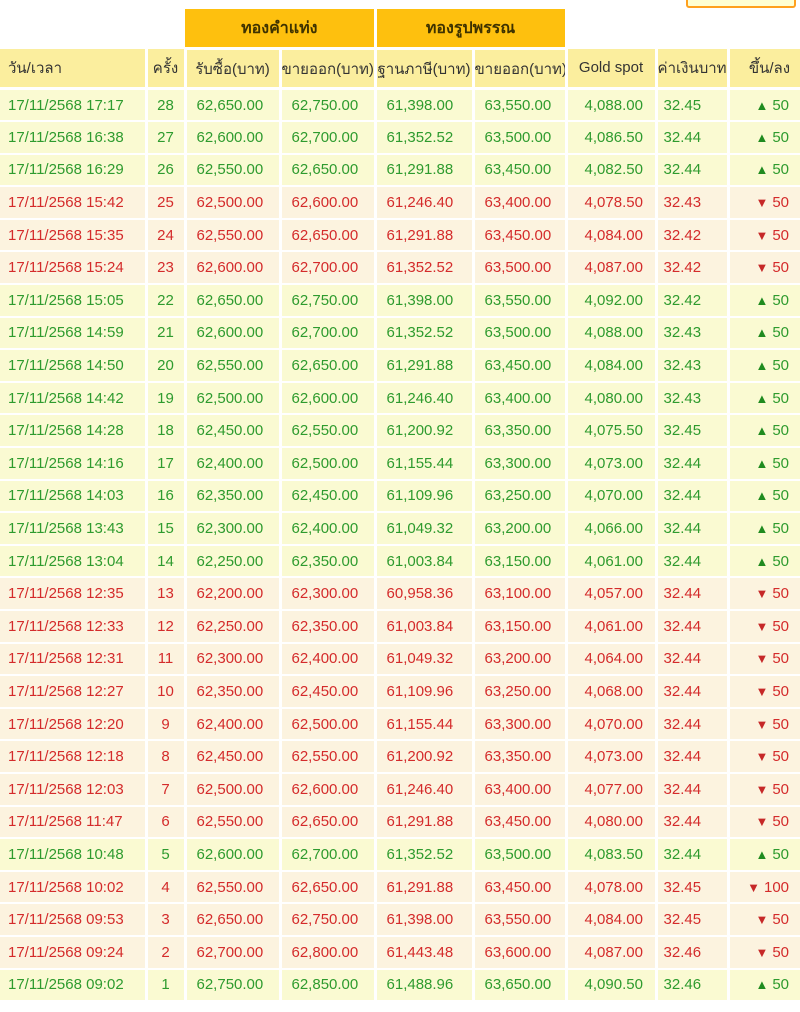 The image size is (800, 1012). Describe the element at coordinates (166, 855) in the screenshot. I see `round-cell: 5` at that location.